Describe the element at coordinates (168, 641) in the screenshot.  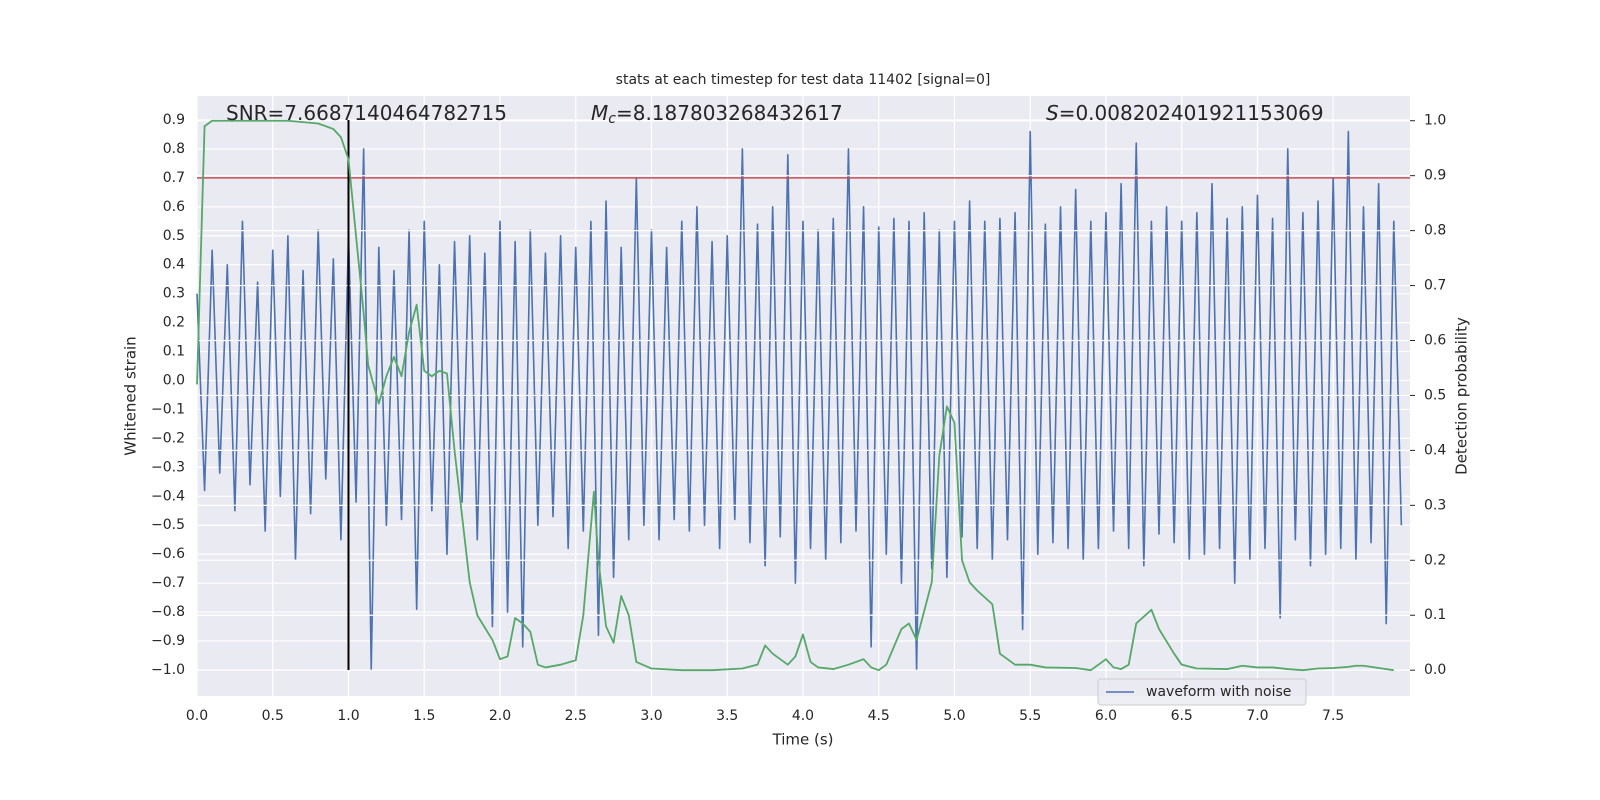
I see `y-tick-label: −0.9` at that location.